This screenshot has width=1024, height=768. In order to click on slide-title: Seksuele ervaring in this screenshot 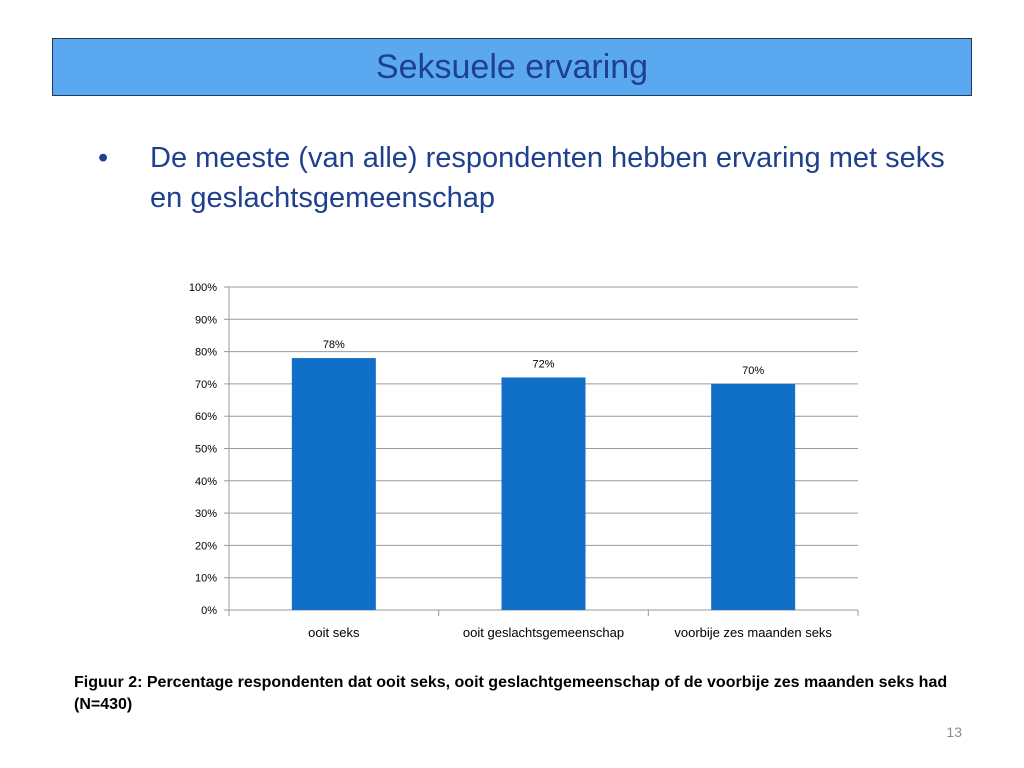, I will do `click(512, 66)`.